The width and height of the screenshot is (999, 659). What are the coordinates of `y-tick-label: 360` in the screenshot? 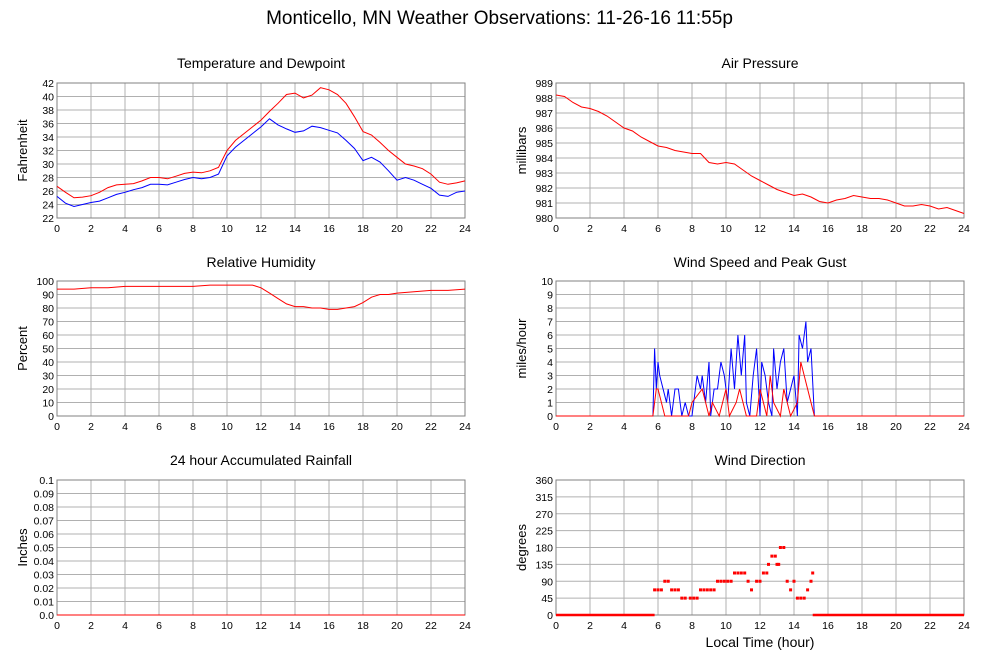 It's located at (544, 481).